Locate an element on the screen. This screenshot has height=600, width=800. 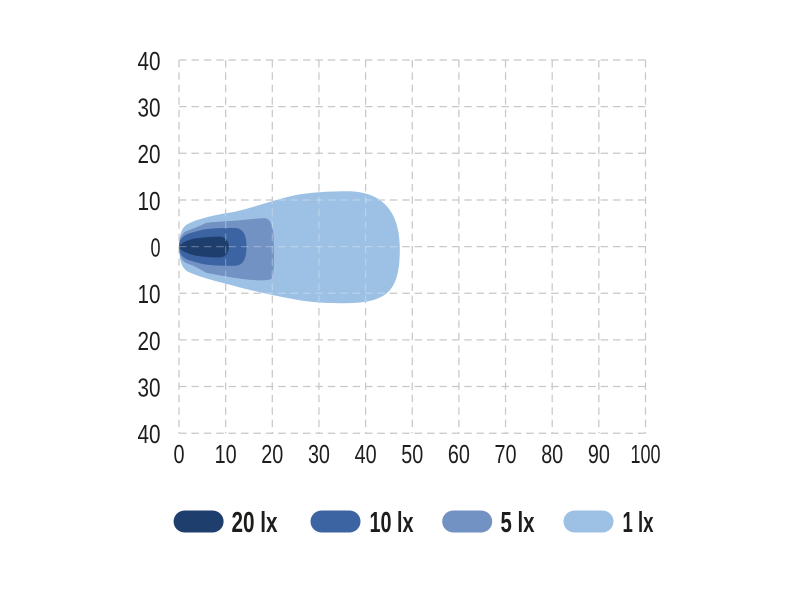
svg-text: 10 lx is located at coordinates (392, 523).